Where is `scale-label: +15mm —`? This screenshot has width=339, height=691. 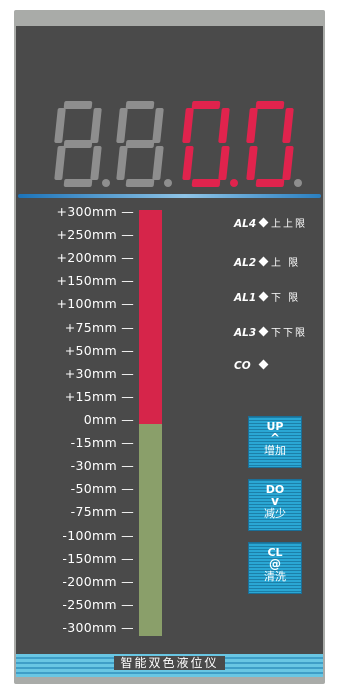
scale-label: +15mm — is located at coordinates (99, 396).